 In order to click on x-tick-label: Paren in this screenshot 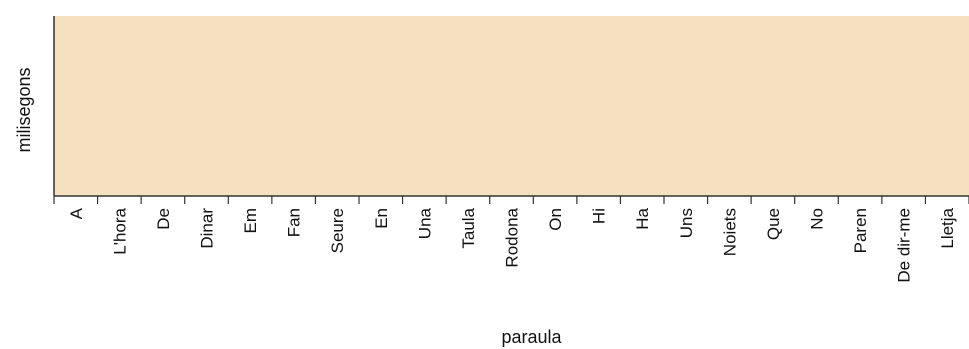, I will do `click(860, 230)`.